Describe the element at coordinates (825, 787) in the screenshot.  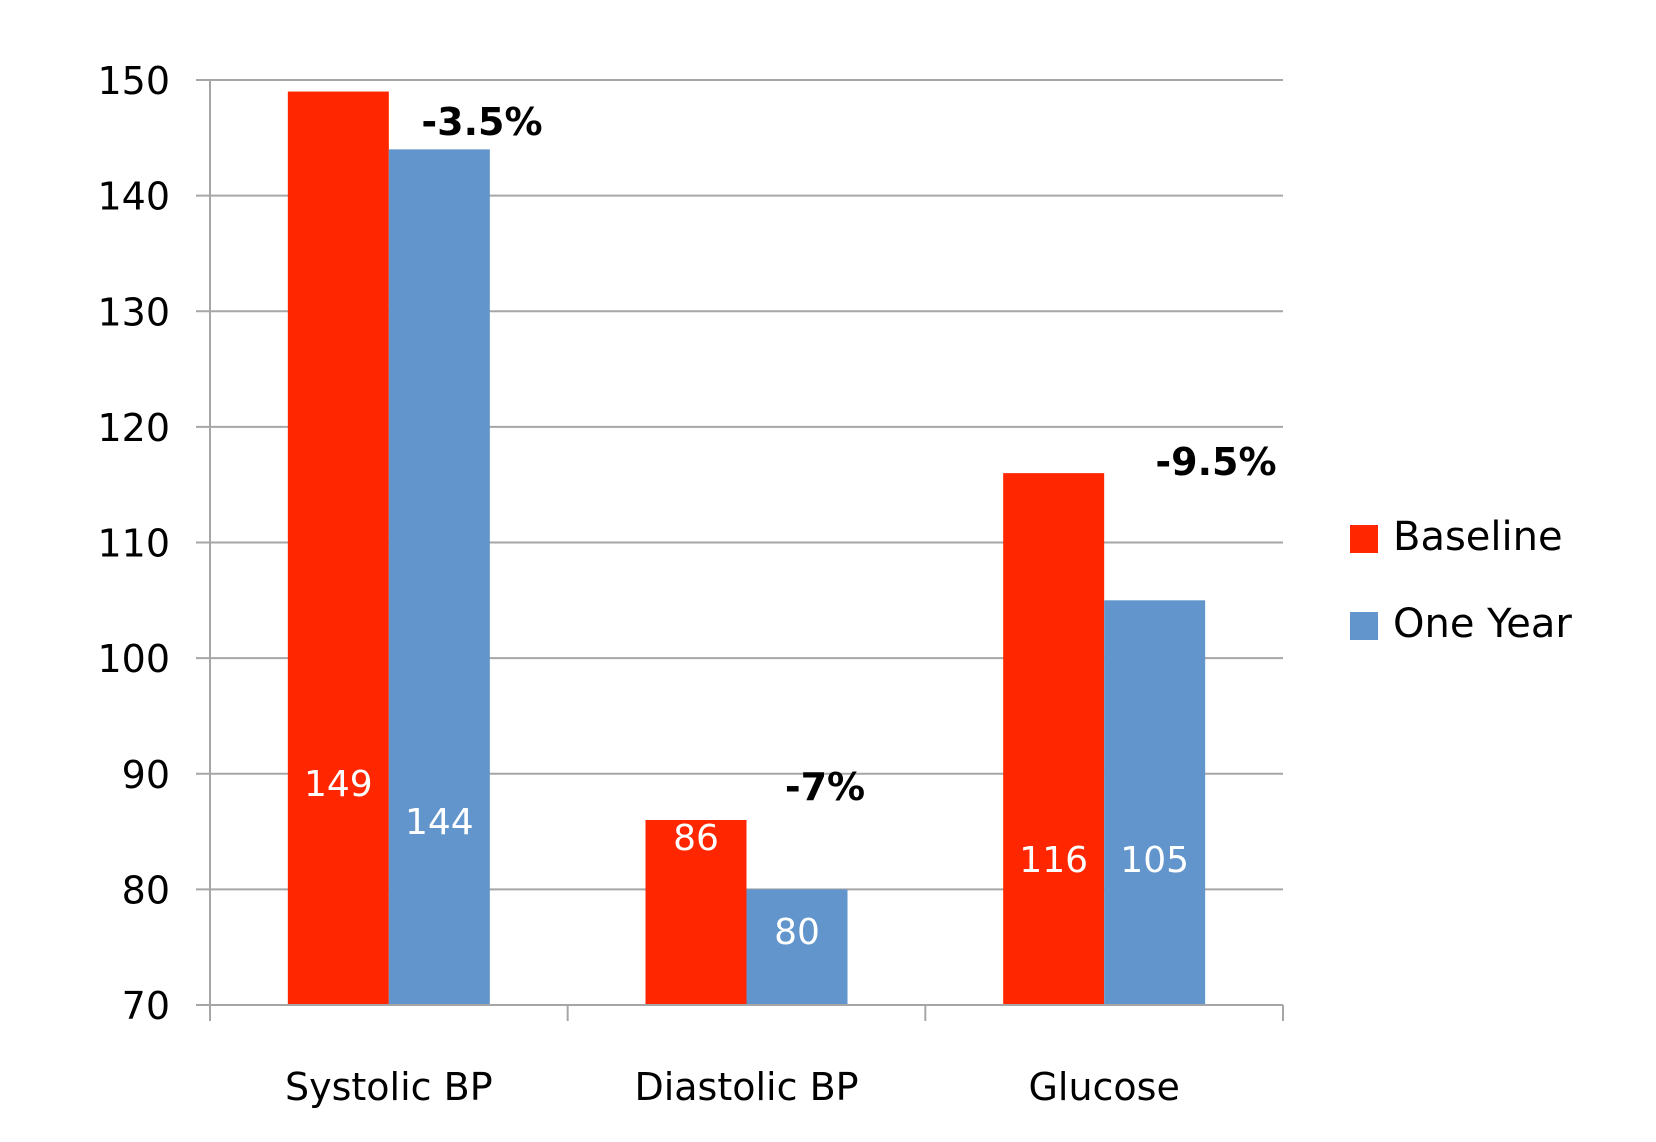
I see `change-annotation: -7%` at that location.